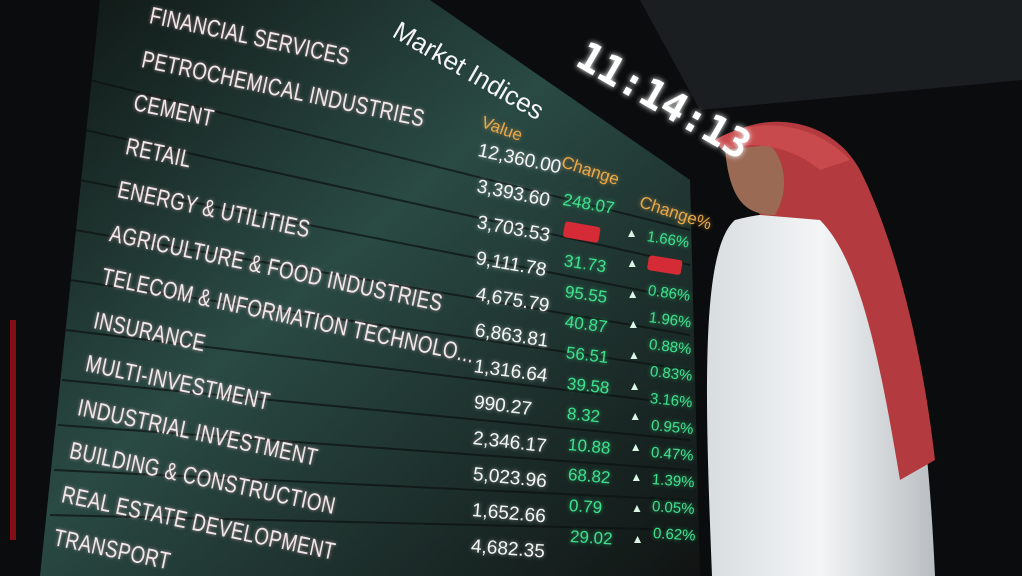 The image size is (1022, 576). What do you see at coordinates (511, 265) in the screenshot?
I see `index-value: 9,111.78` at bounding box center [511, 265].